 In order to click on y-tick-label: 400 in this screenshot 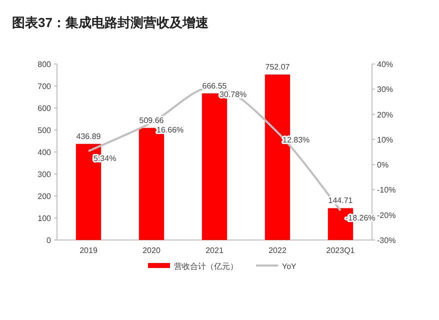, I will do `click(45, 152)`.